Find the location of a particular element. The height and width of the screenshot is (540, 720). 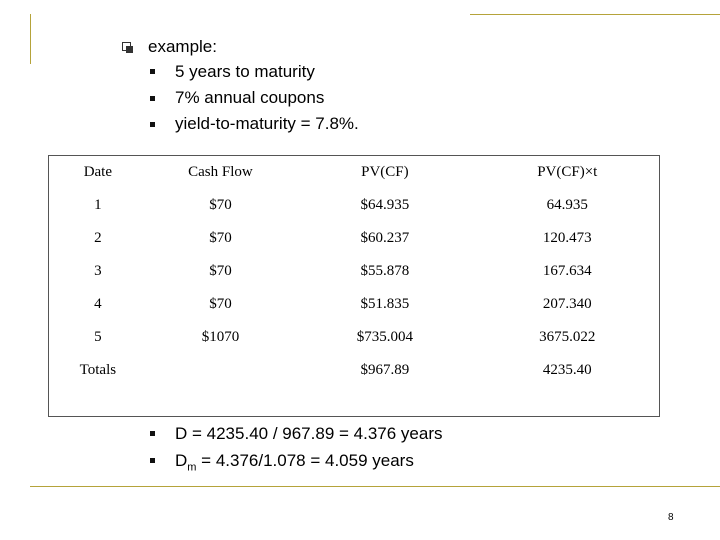

sub-bullet-1: 5 years to maturity is located at coordinates (245, 71).